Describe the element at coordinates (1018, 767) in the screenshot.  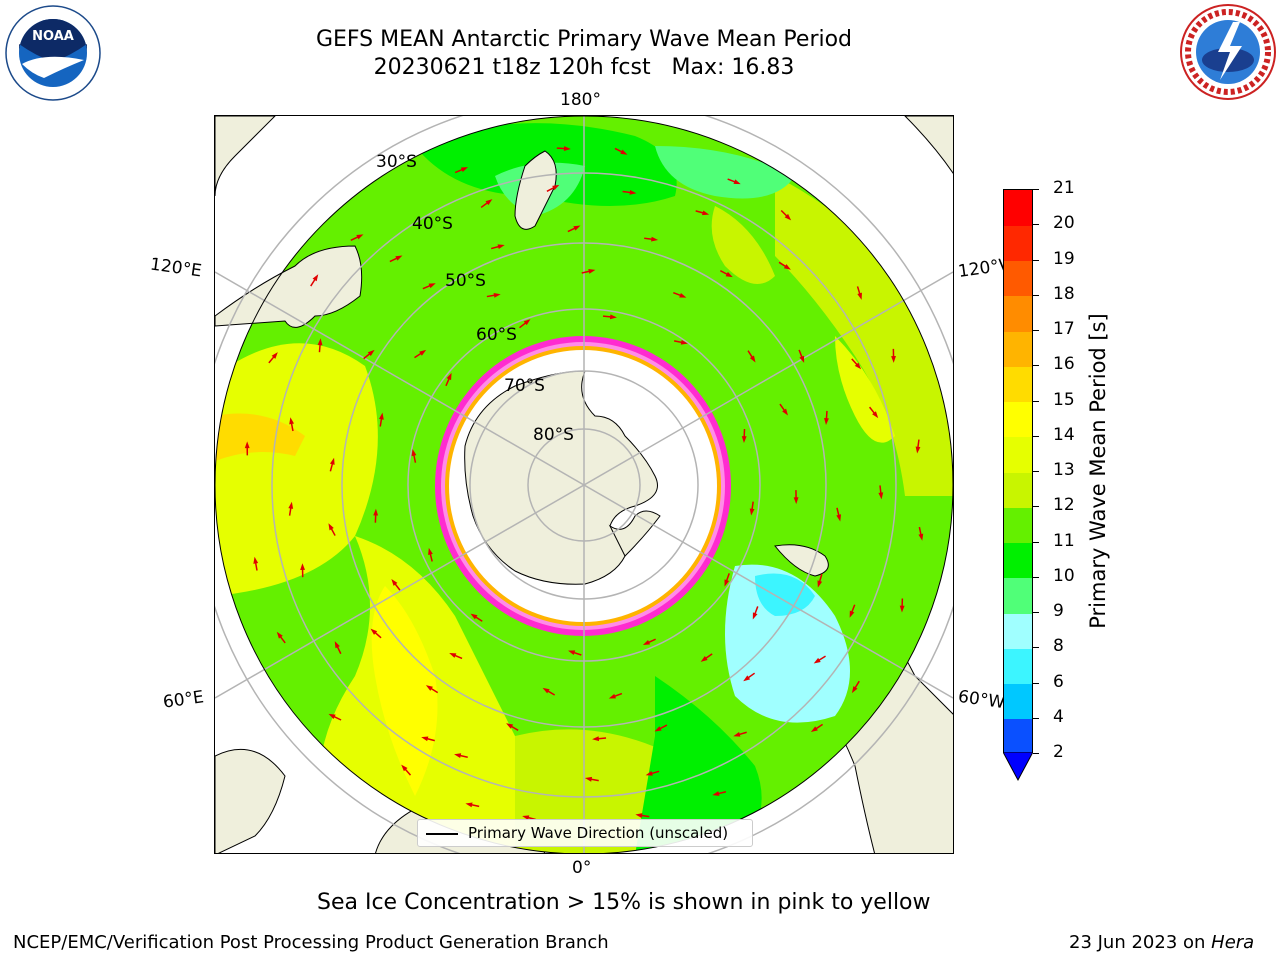
I see `colorbar-extend-triangle` at that location.